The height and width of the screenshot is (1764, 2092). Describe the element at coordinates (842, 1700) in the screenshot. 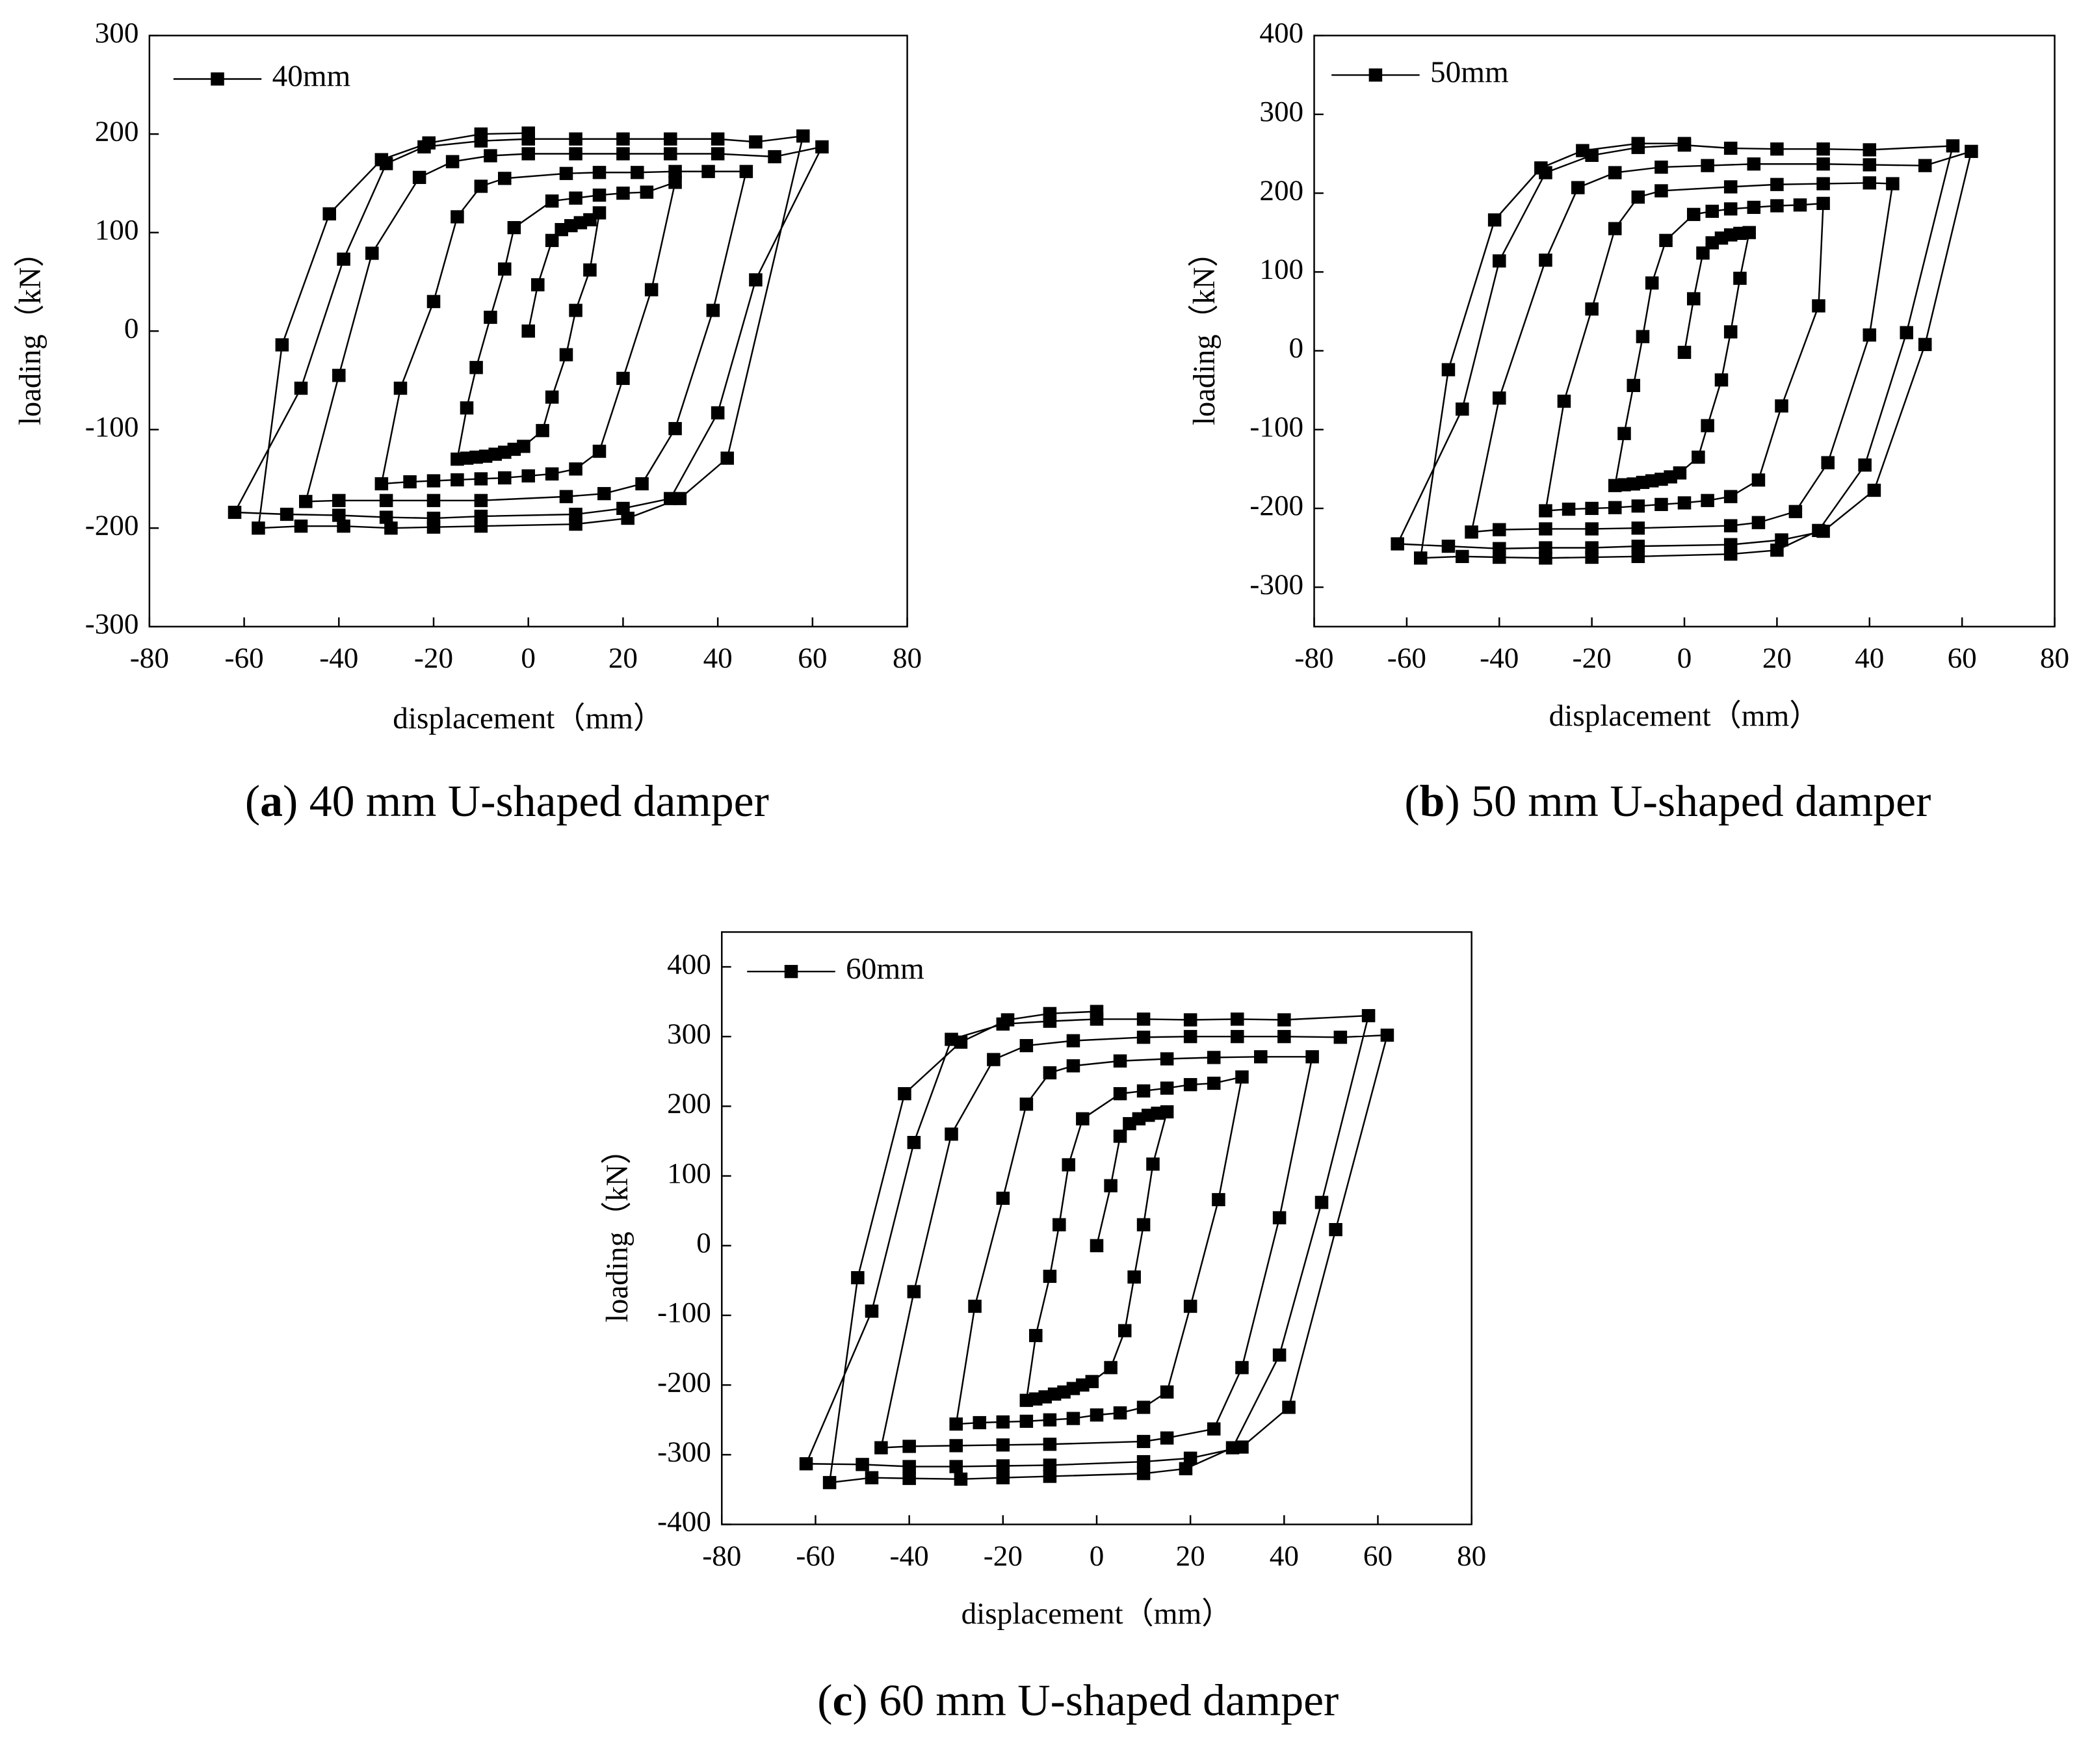

I see `caption-part: c` at that location.